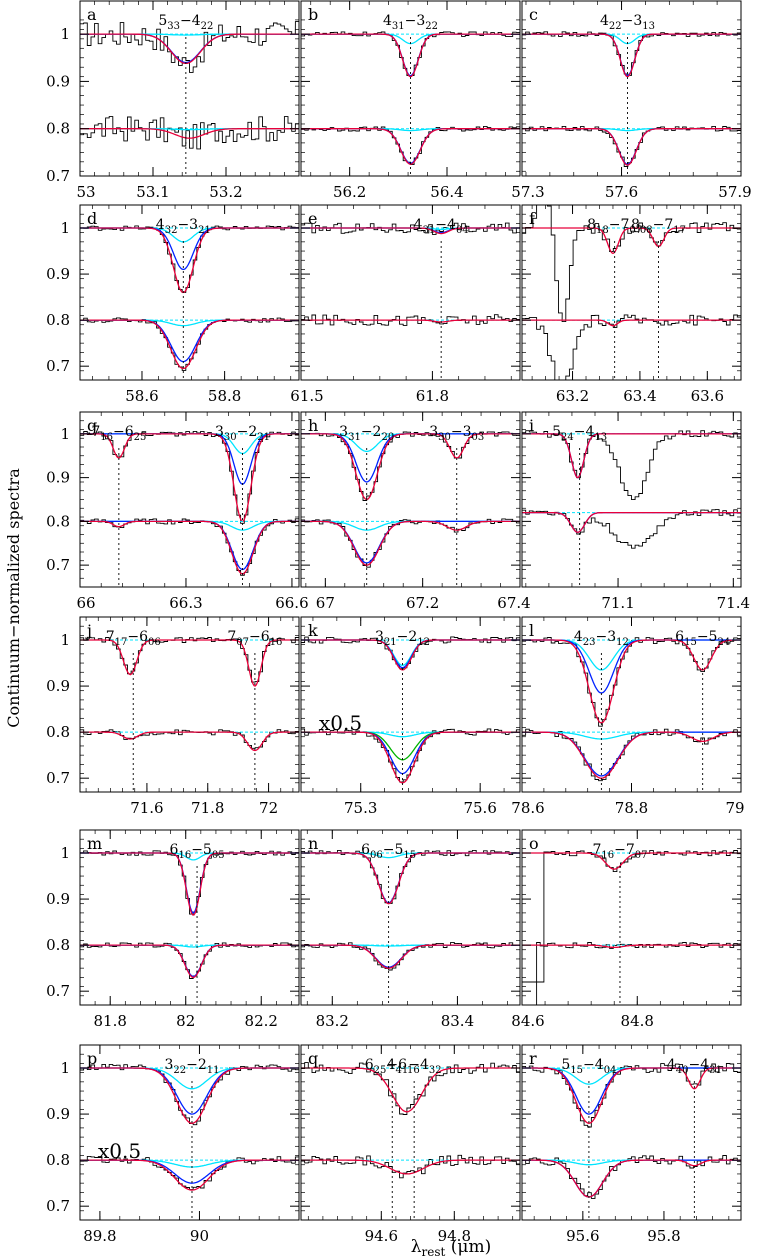 This screenshot has height=1260, width=763. Describe the element at coordinates (396, 1065) in the screenshot. I see `transition-label-part: −6` at that location.